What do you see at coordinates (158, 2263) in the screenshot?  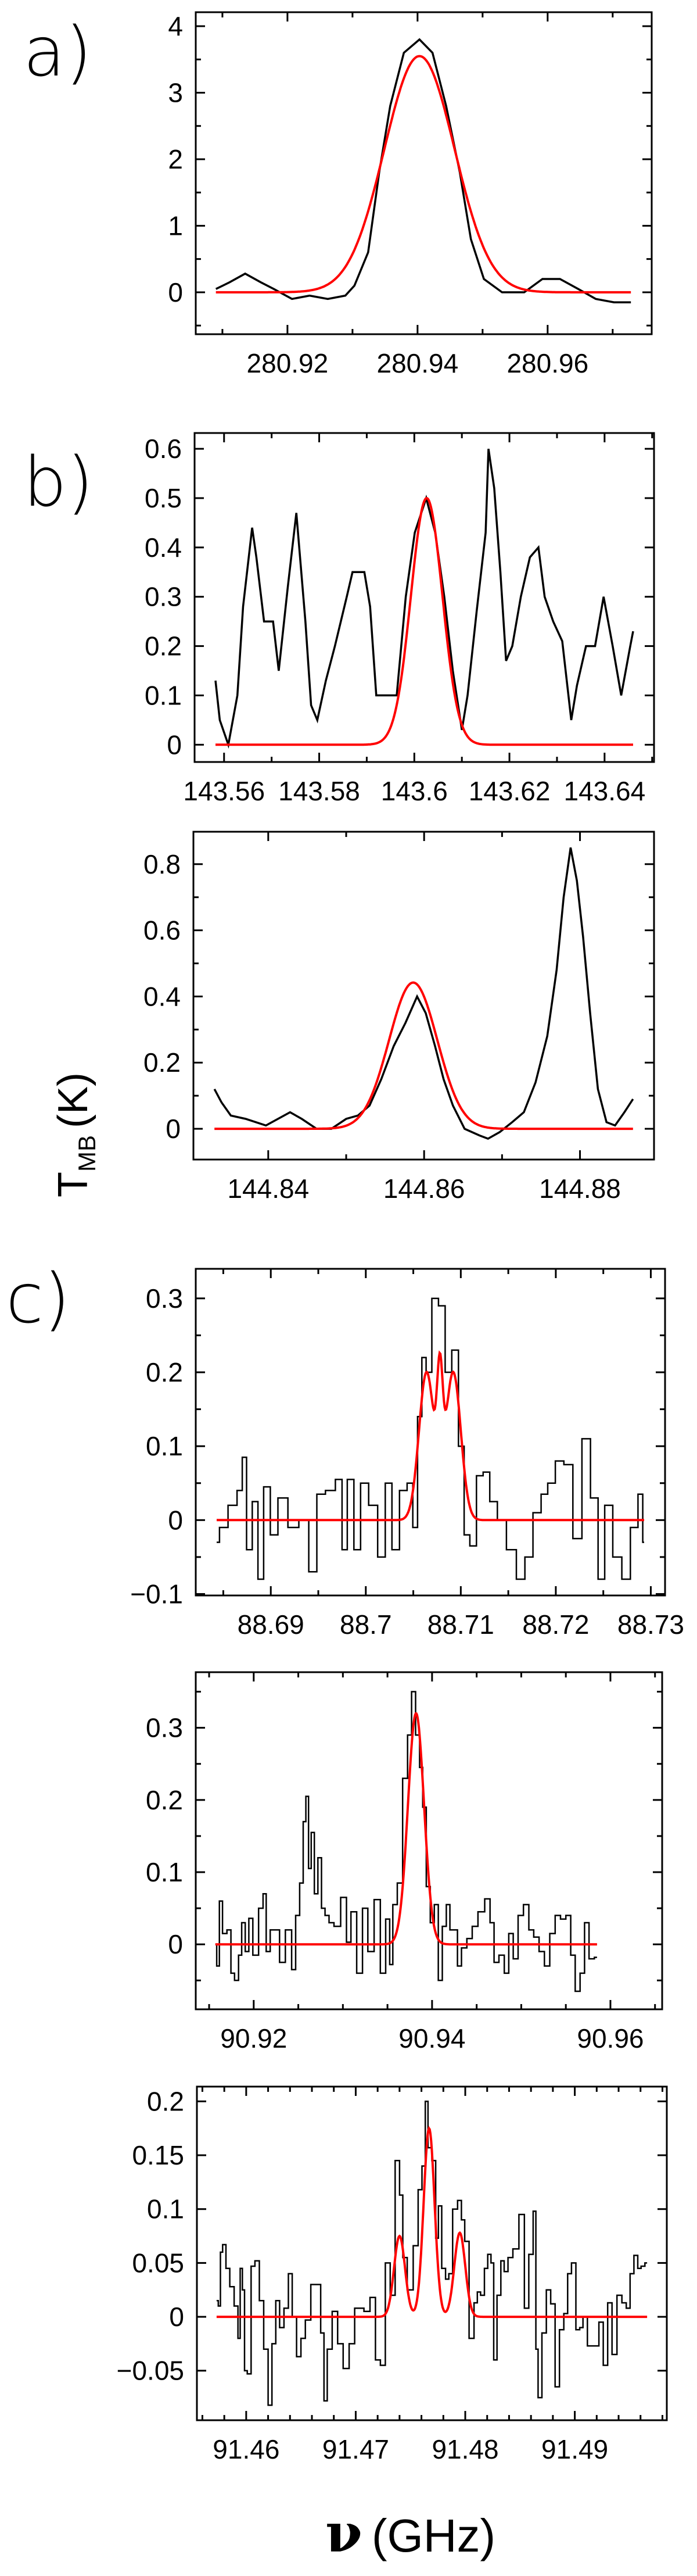 I see `y-tick-label: 0.05` at bounding box center [158, 2263].